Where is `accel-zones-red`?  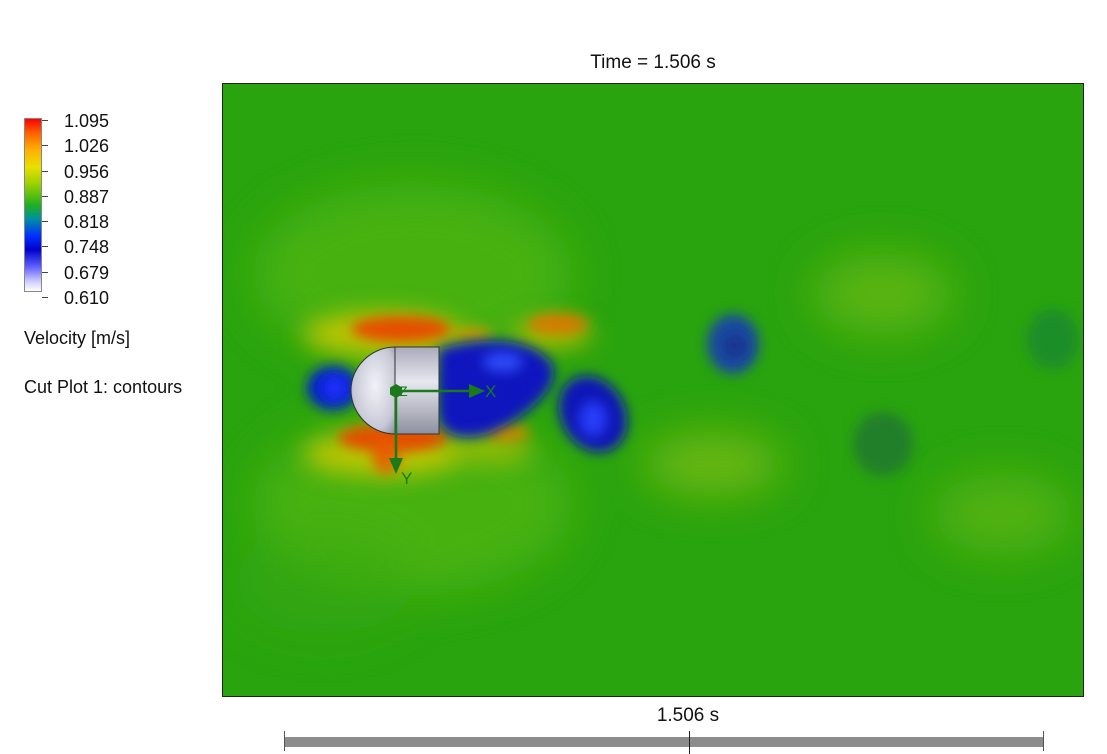 accel-zones-red is located at coordinates (463, 394).